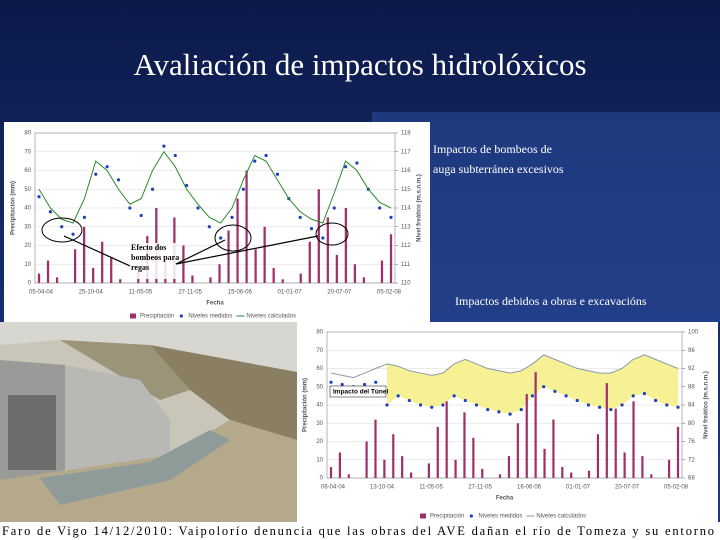 This screenshot has height=540, width=720. What do you see at coordinates (91, 293) in the screenshot?
I see `x-tick-label: 25-10-04` at bounding box center [91, 293].